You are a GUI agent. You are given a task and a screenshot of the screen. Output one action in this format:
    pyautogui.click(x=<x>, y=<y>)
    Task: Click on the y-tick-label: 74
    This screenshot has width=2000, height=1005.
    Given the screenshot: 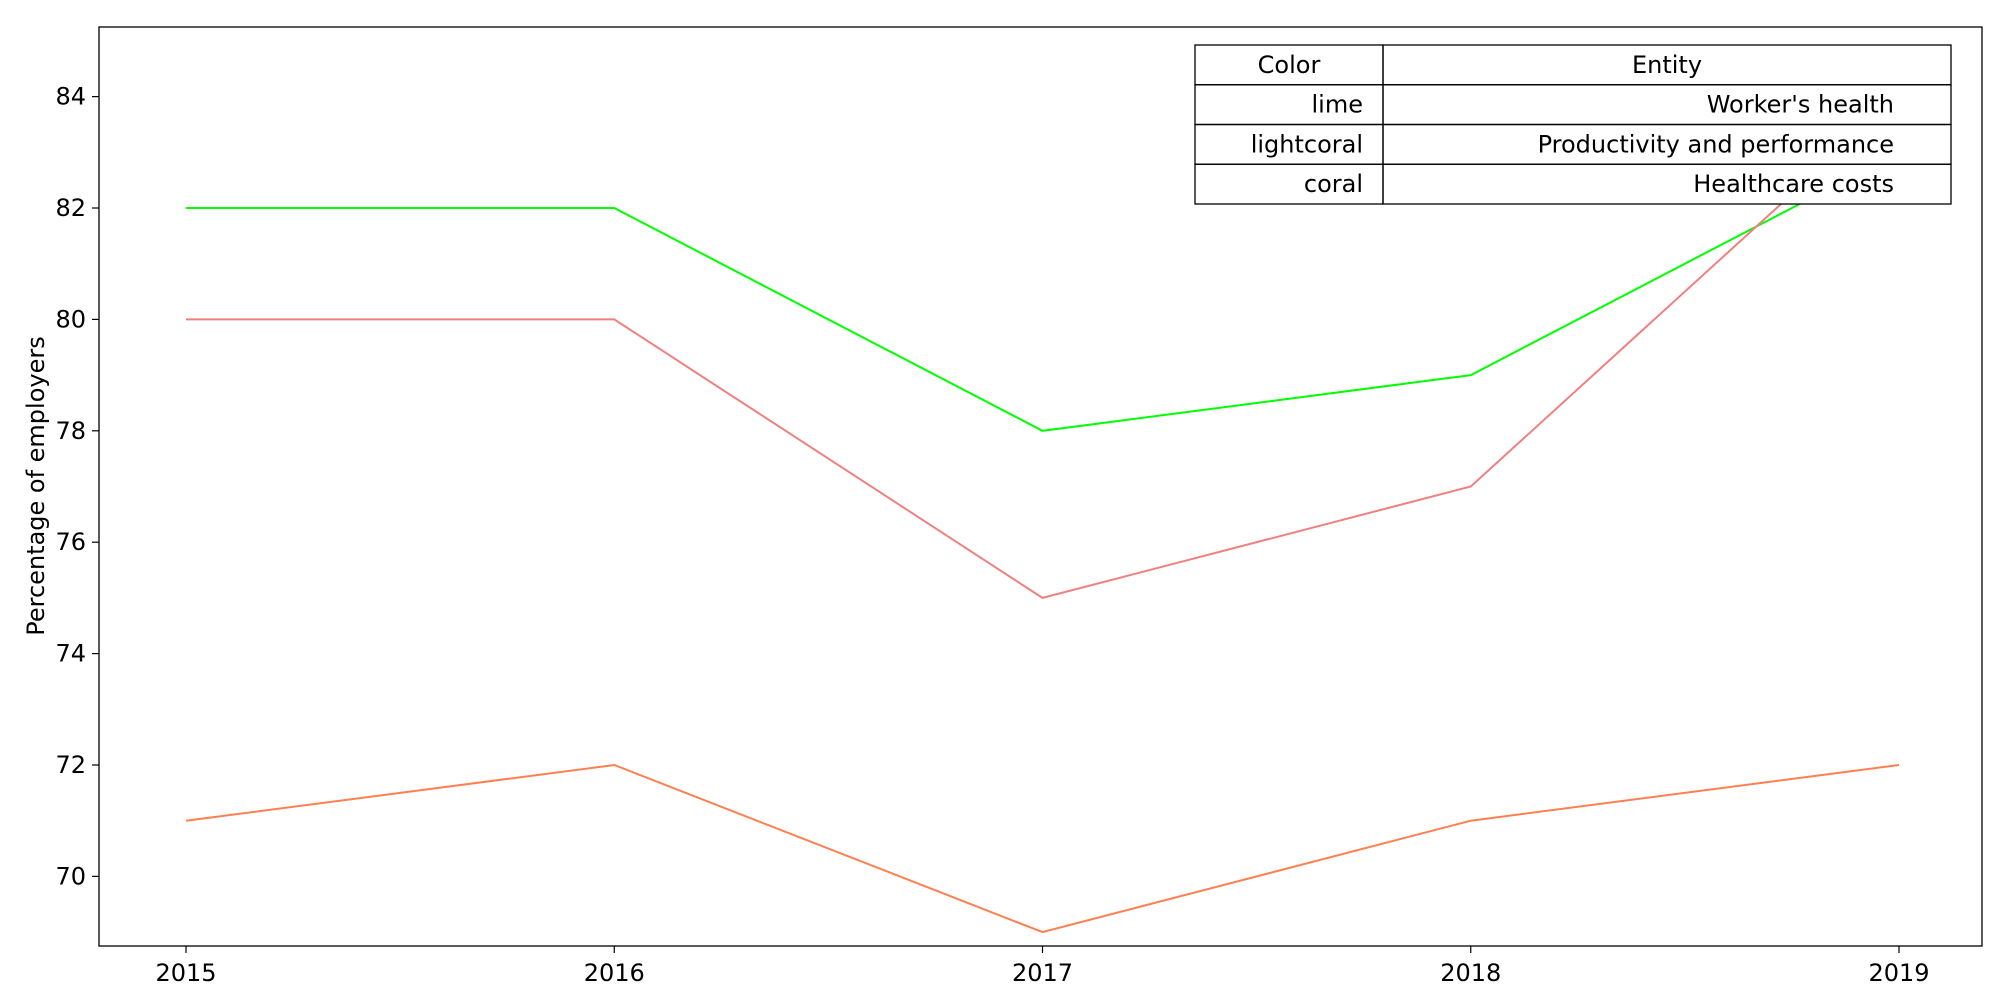 What is the action you would take?
    pyautogui.click(x=70, y=654)
    